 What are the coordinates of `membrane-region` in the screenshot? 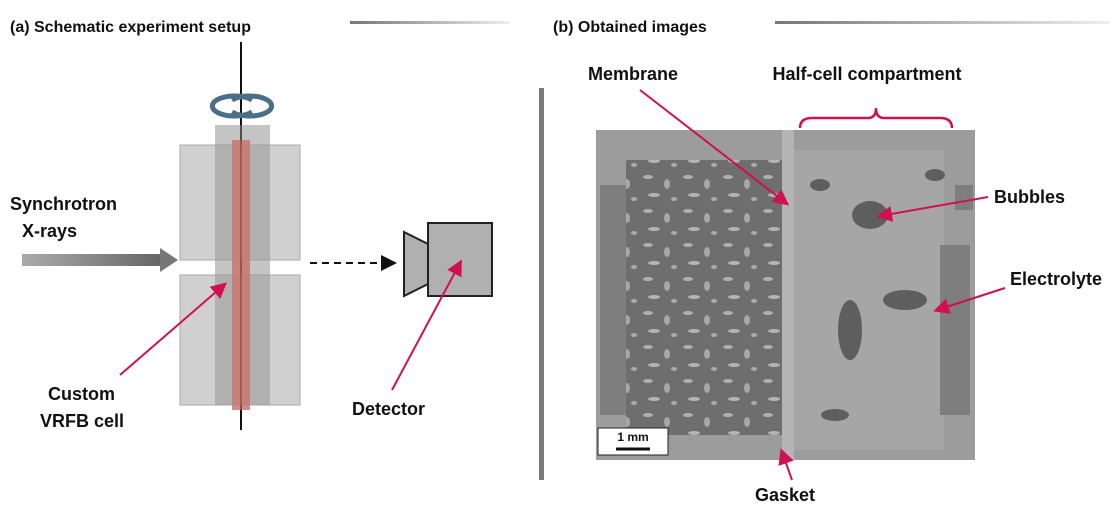 It's located at (788, 295).